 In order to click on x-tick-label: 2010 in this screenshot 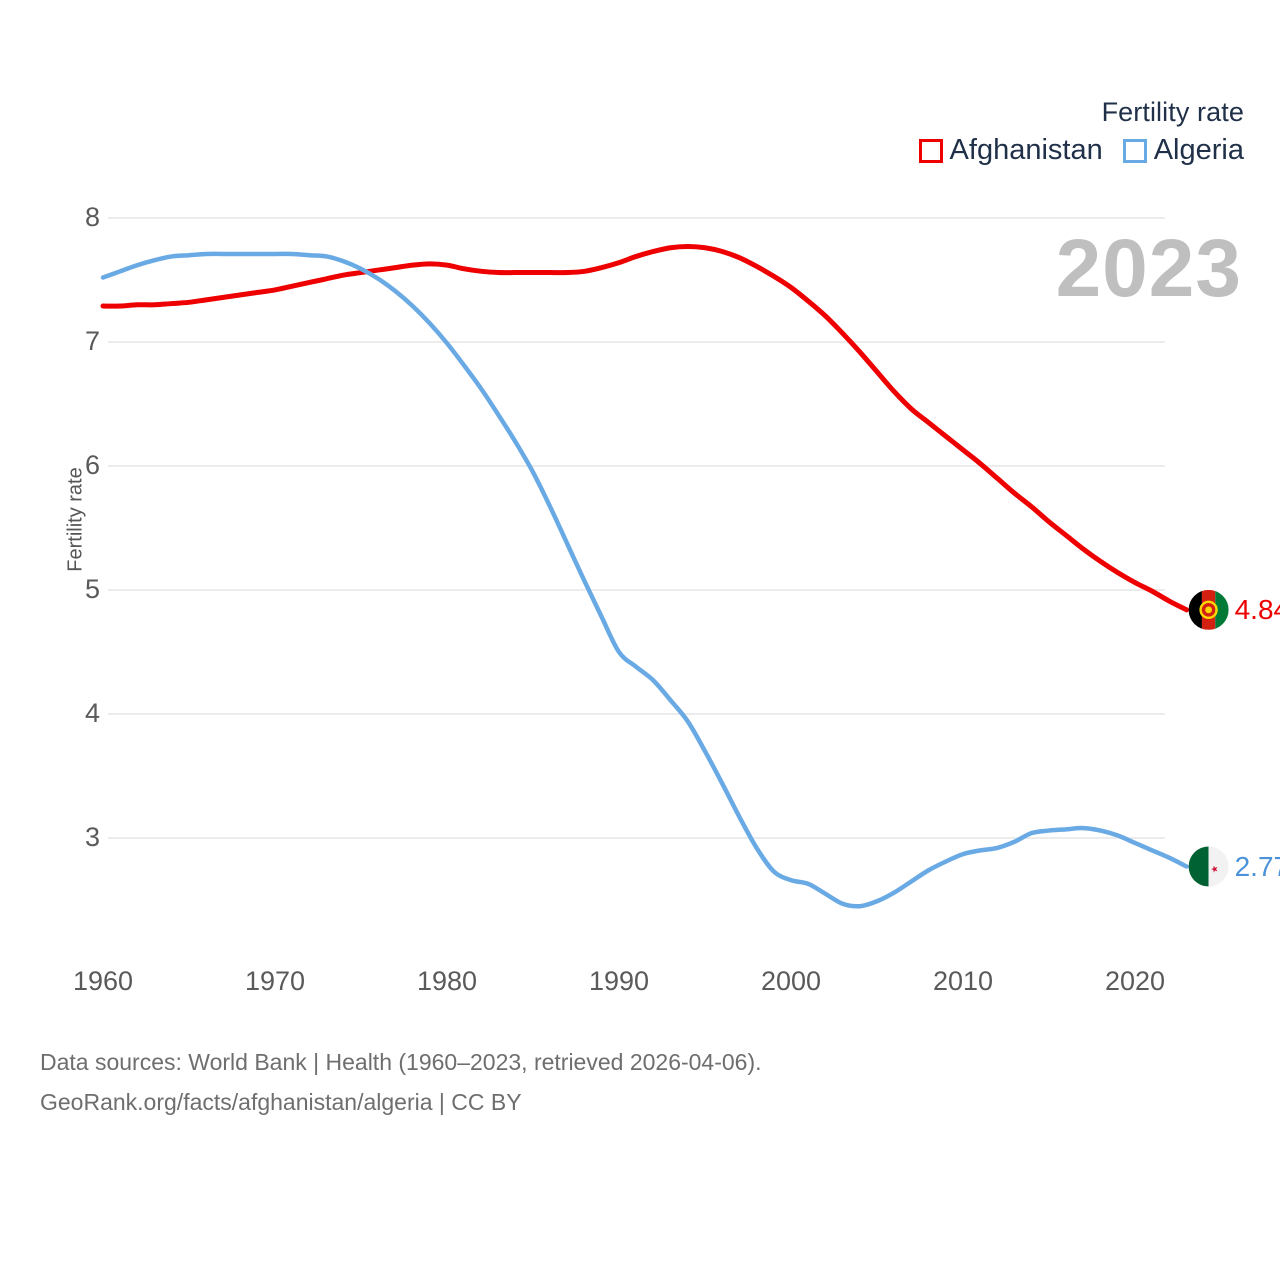, I will do `click(963, 981)`.